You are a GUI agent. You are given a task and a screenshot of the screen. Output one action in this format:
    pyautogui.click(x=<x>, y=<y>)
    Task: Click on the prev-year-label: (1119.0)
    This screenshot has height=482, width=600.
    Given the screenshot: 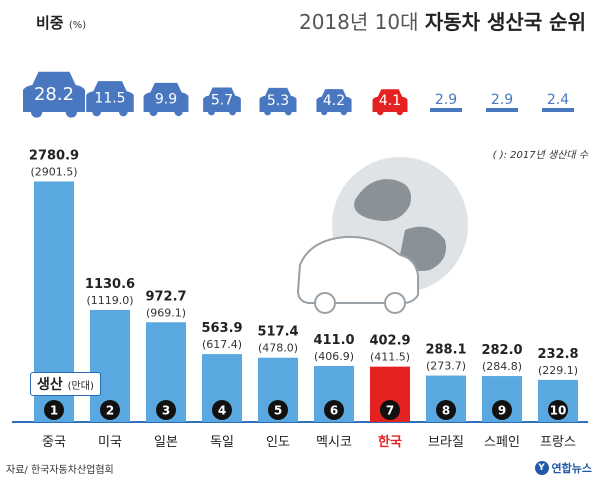 What is the action you would take?
    pyautogui.click(x=109, y=300)
    